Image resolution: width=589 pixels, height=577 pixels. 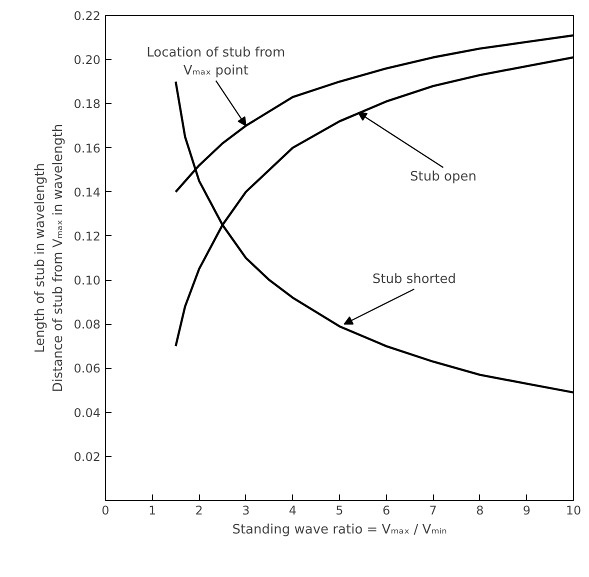 I want to click on y-axis-title: Length of stub in wavelength Distance of stub from Vₘₐₓ in wavelength, so click(x=49, y=258).